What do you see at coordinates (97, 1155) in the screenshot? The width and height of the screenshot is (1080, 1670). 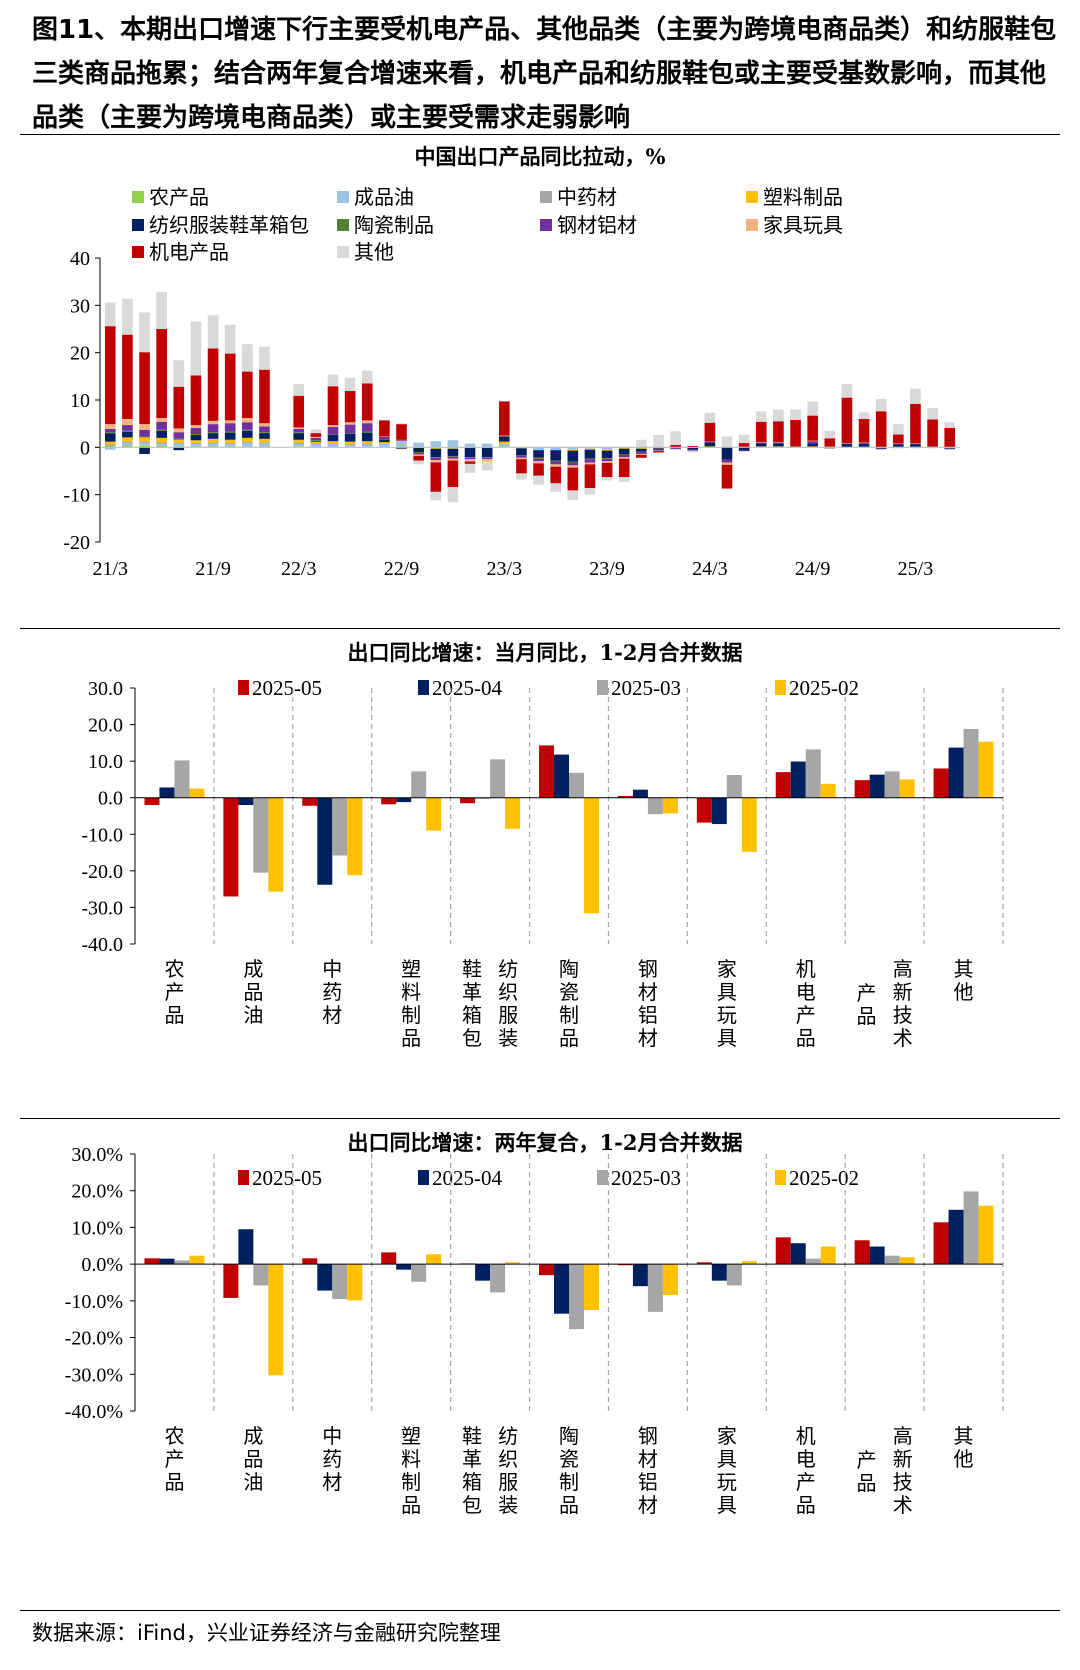 I see `y-tick-label: 30.0%` at bounding box center [97, 1155].